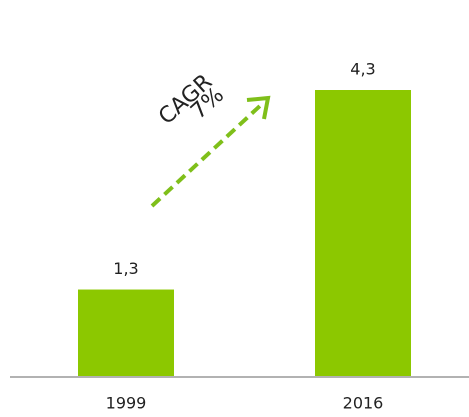 This screenshot has height=417, width=469. I want to click on cagr-arrow, so click(207, 155).